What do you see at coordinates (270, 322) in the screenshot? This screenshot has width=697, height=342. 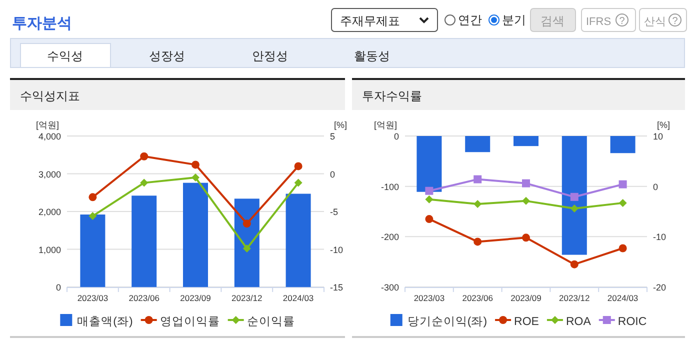 I see `legend-label: 순이익률` at bounding box center [270, 322].